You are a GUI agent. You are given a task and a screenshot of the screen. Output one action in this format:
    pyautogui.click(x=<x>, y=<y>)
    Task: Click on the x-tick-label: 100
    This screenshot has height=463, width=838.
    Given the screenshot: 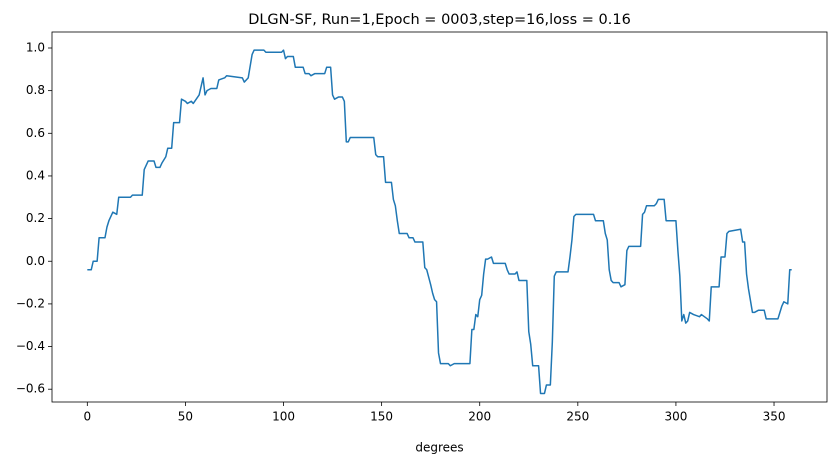 What is the action you would take?
    pyautogui.click(x=283, y=417)
    